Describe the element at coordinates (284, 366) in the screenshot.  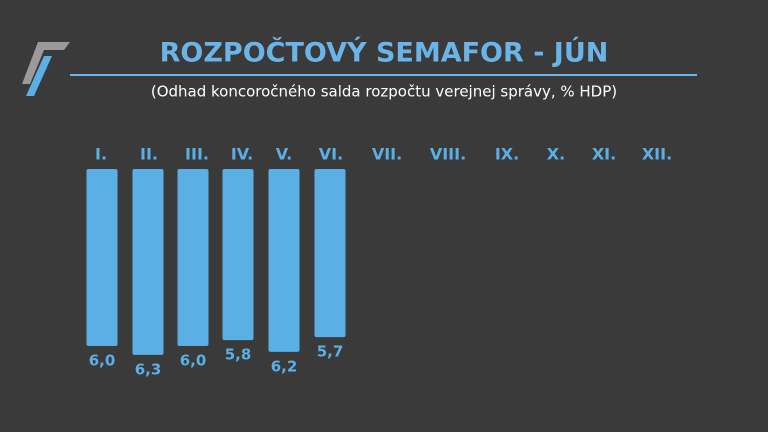
I see `value-label: 6,2` at that location.